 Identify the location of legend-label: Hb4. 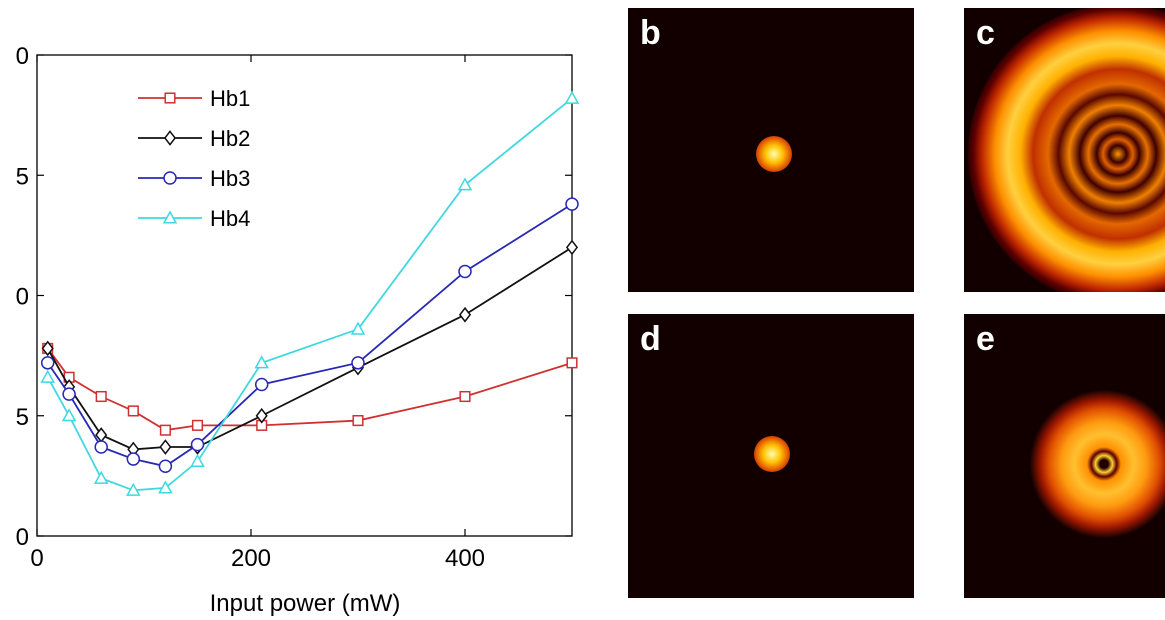
(230, 218).